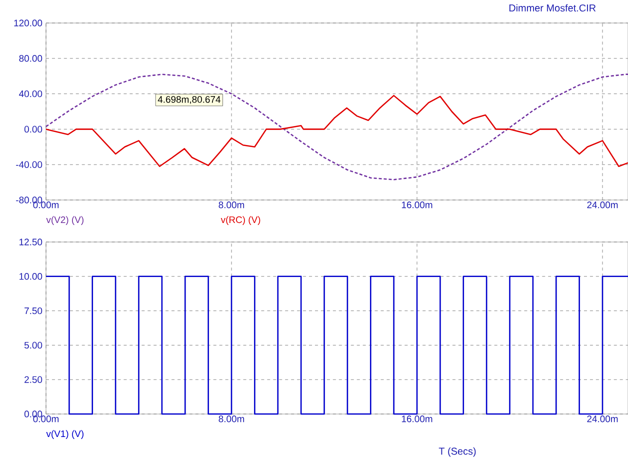 The width and height of the screenshot is (628, 472). I want to click on y-tick-label: 7.50, so click(33, 310).